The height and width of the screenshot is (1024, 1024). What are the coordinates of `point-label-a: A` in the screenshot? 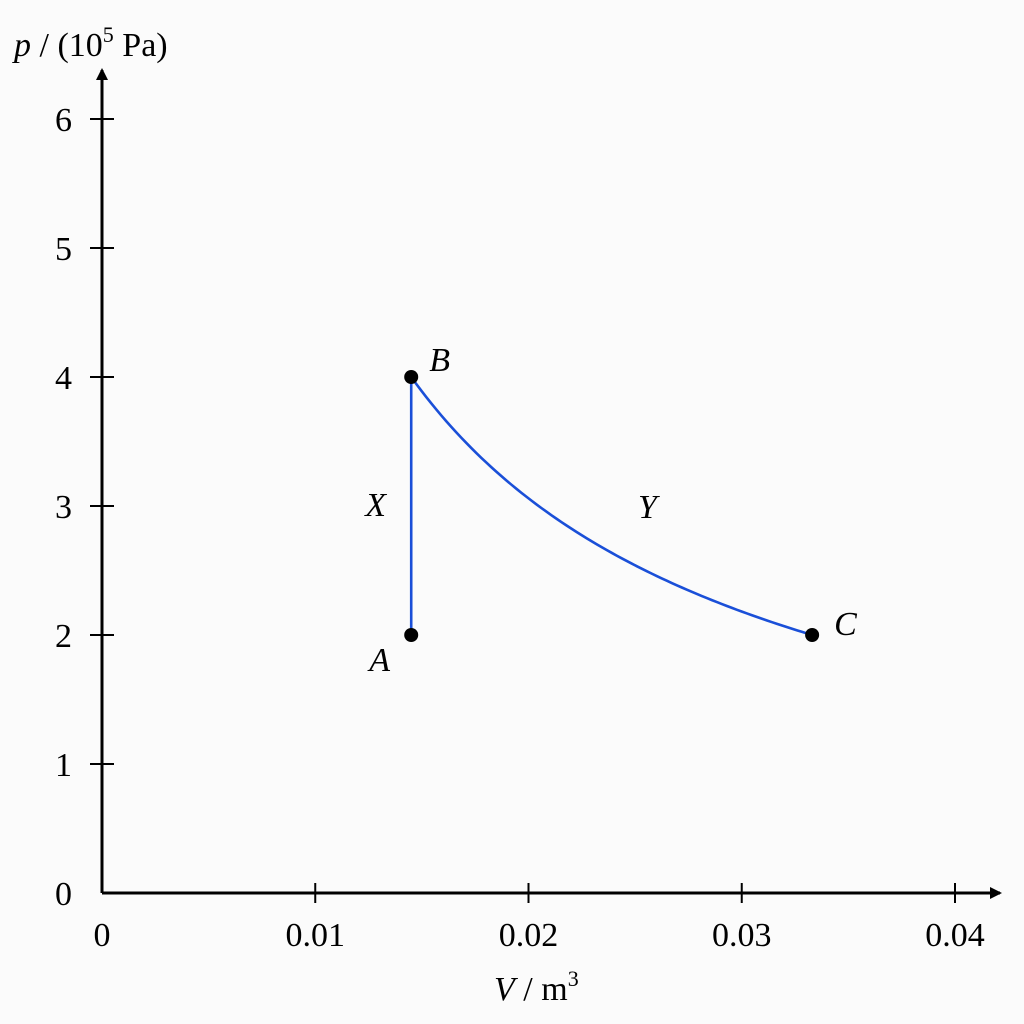 It's located at (378, 660).